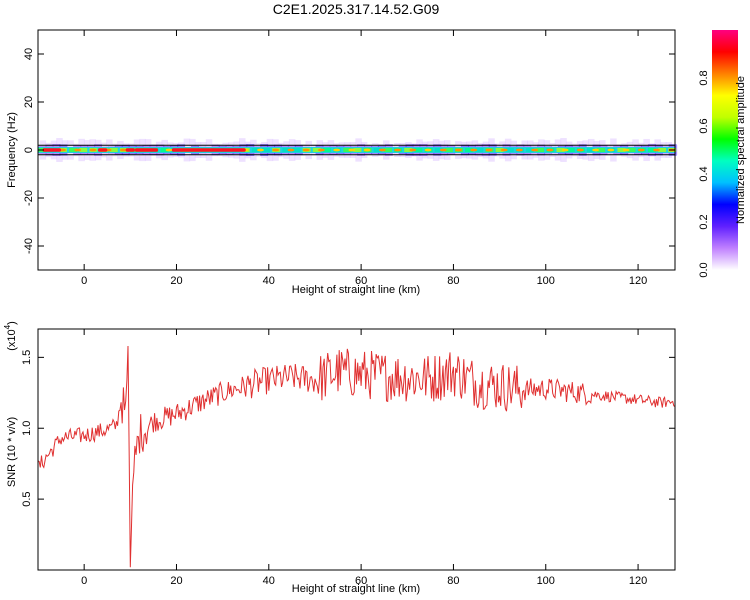 The image size is (750, 600). Describe the element at coordinates (29, 246) in the screenshot. I see `spectrogram-y-tick-label: -40` at that location.